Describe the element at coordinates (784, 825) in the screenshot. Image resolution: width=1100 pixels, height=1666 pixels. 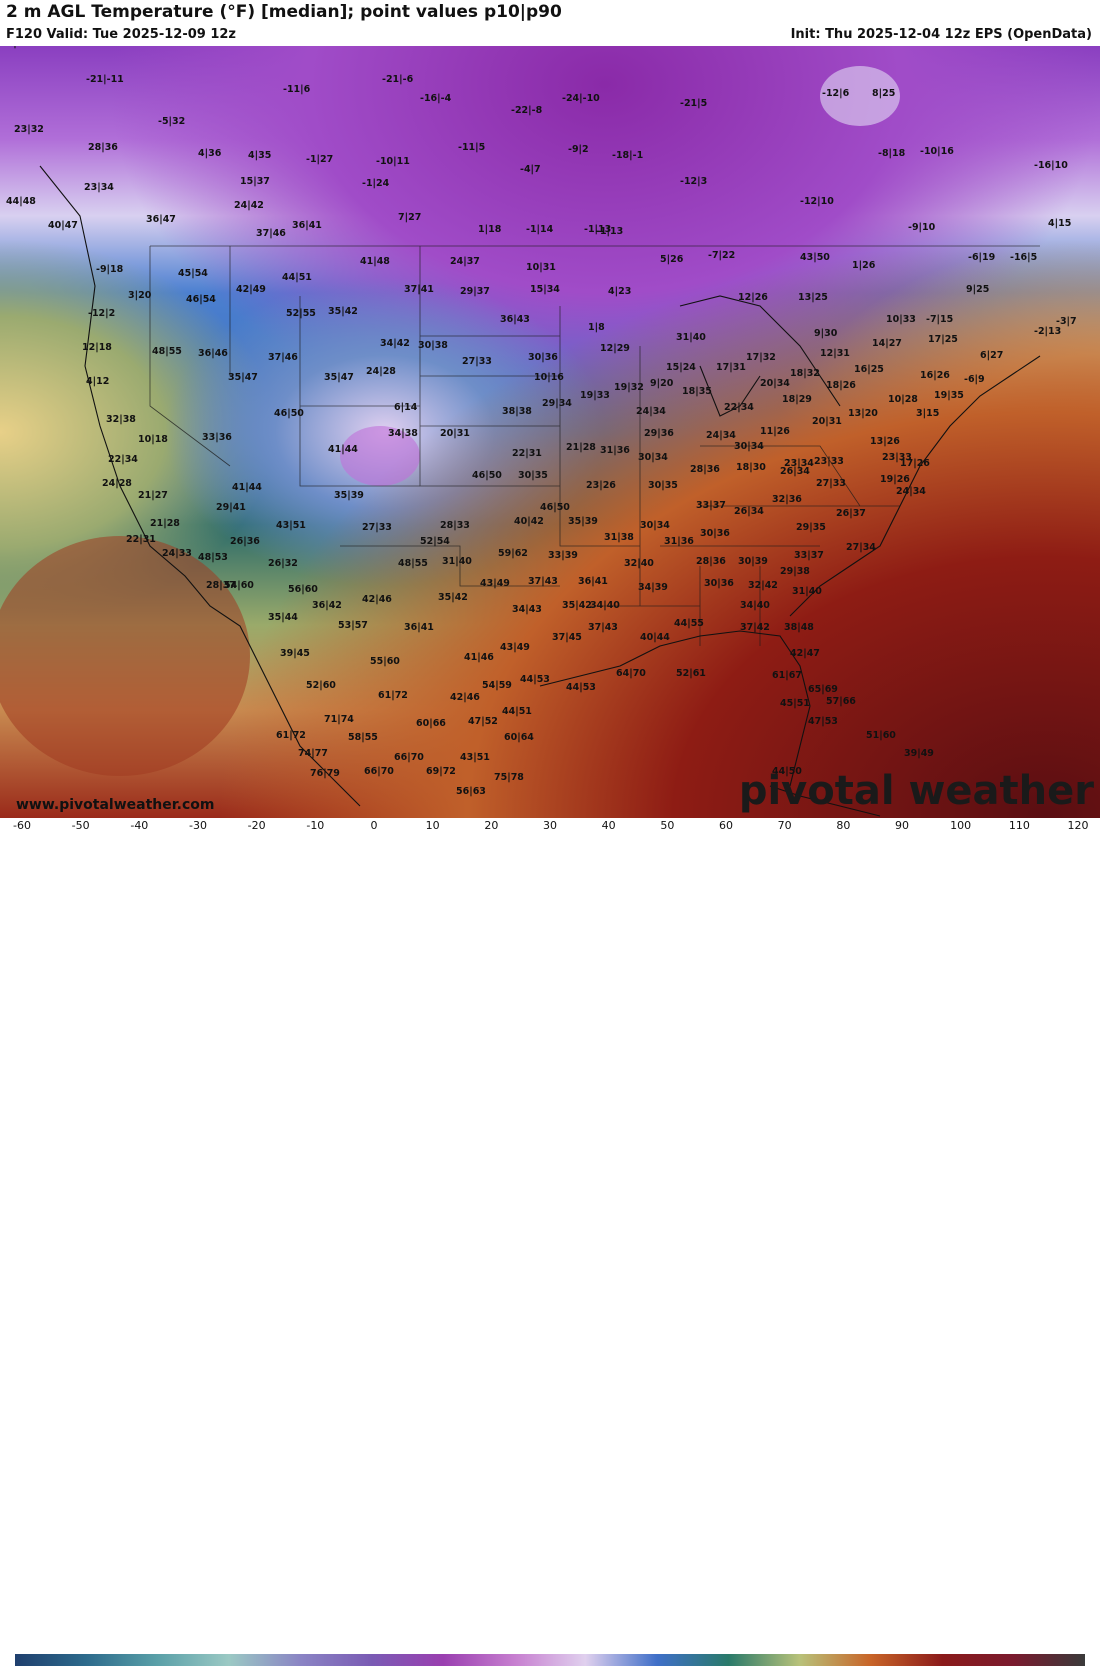
I see `legend-tick-label: 70` at that location.